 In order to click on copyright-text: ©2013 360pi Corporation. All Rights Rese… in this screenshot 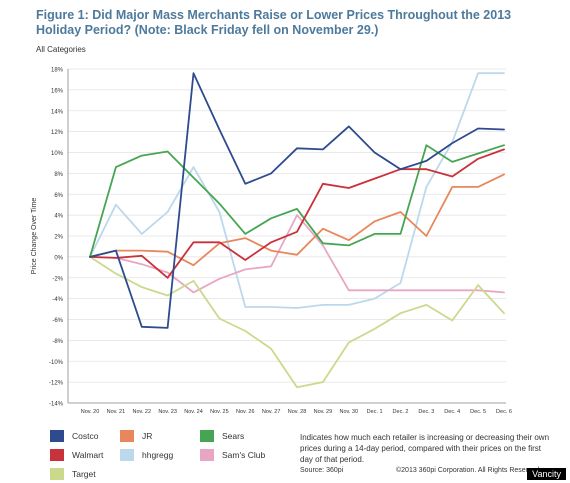, I will do `click(469, 470)`.